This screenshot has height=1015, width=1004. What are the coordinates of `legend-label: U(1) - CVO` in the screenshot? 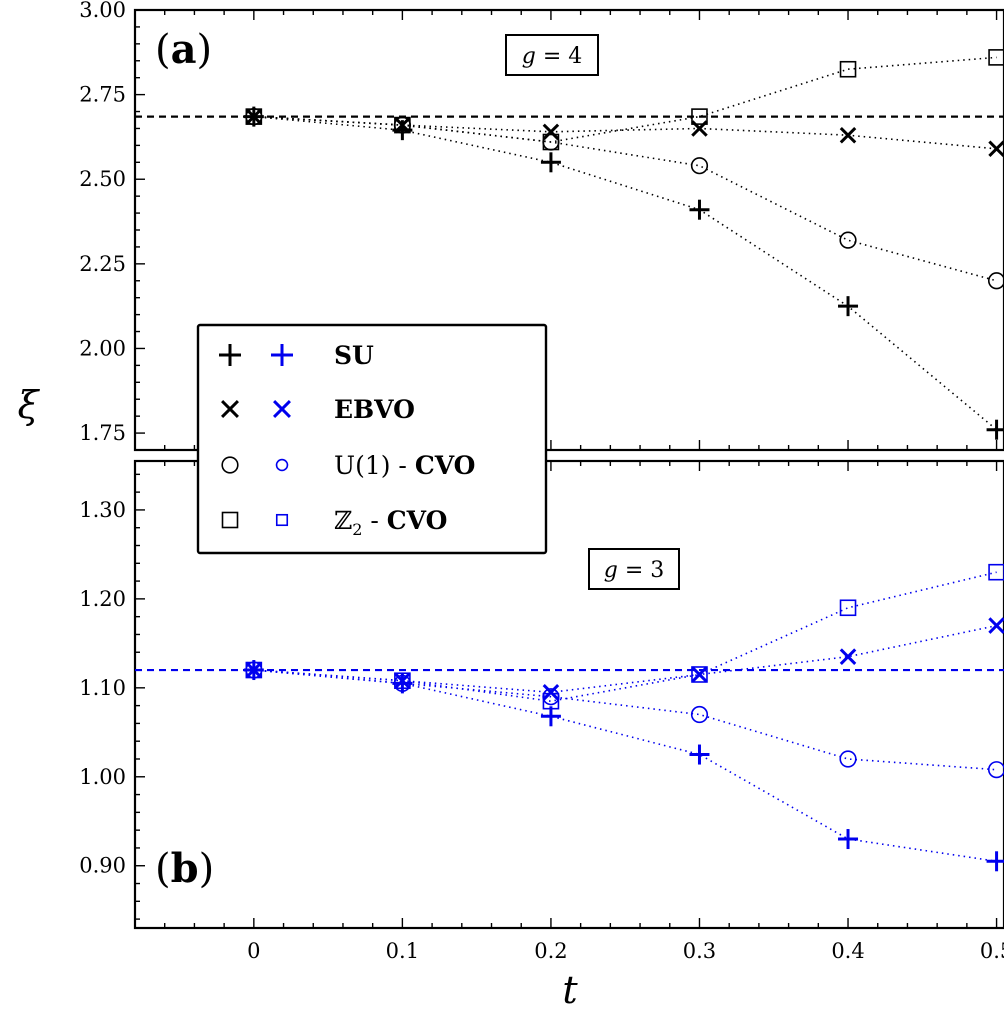 It's located at (404, 465).